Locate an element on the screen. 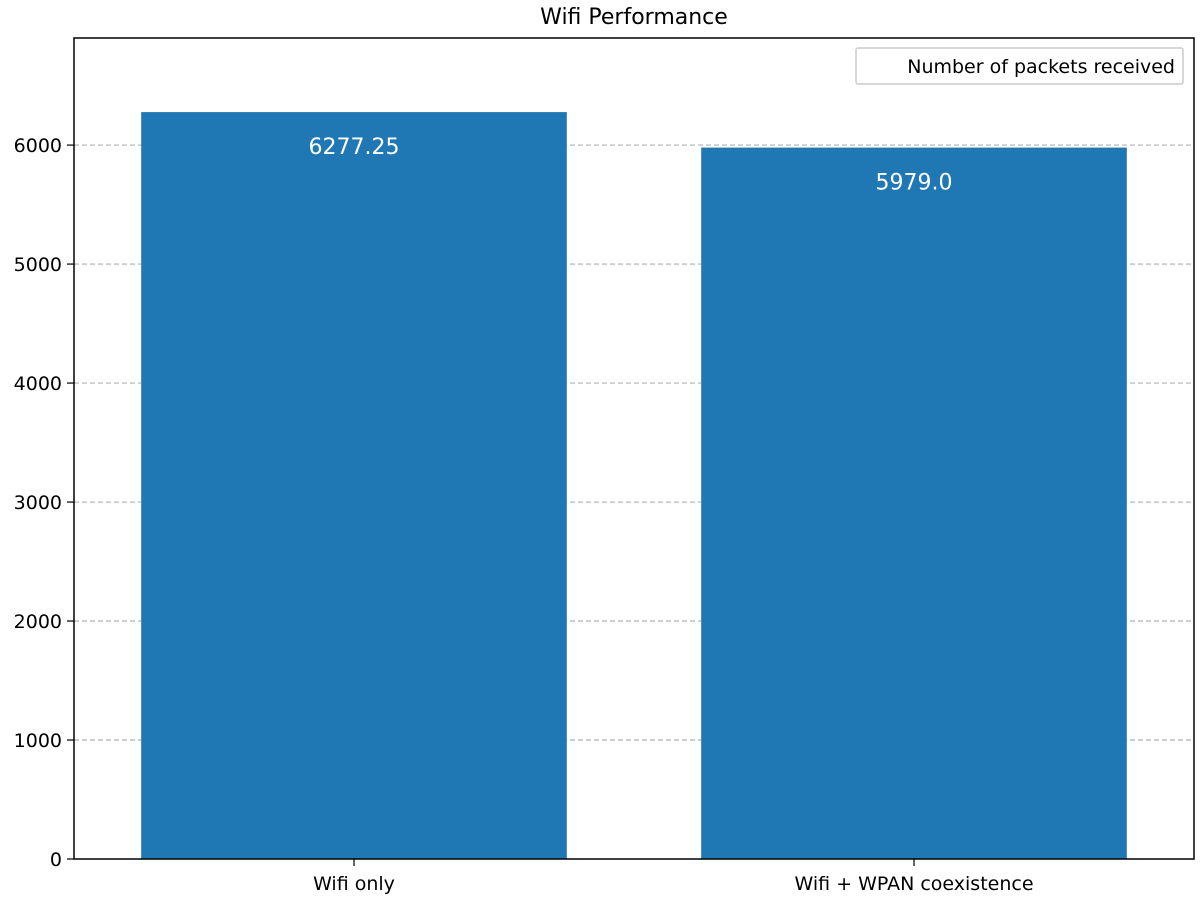  y-tick-label: 6000 is located at coordinates (38, 146).